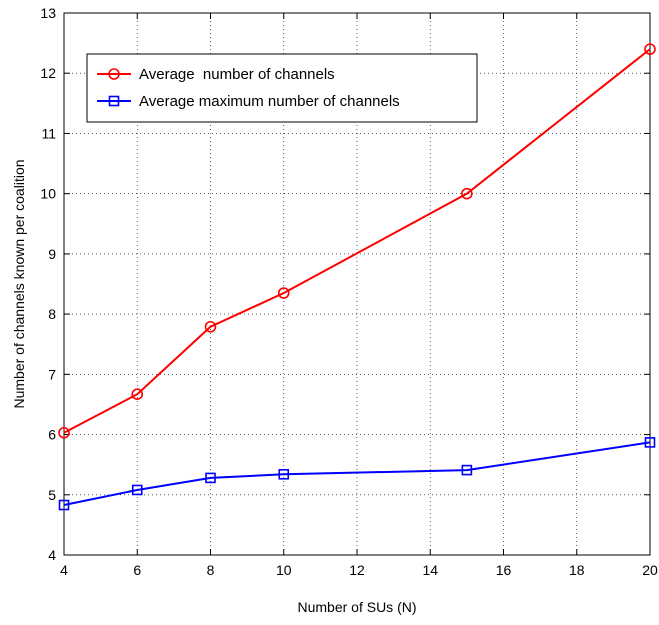  What do you see at coordinates (52, 374) in the screenshot?
I see `y-tick-label: 7` at bounding box center [52, 374].